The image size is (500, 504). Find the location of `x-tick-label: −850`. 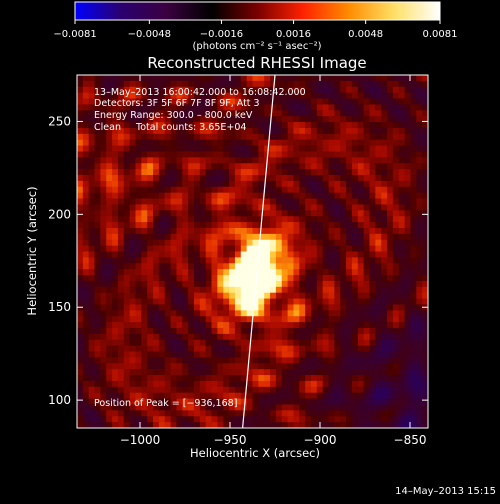

x-tick-label: −850 is located at coordinates (410, 440).